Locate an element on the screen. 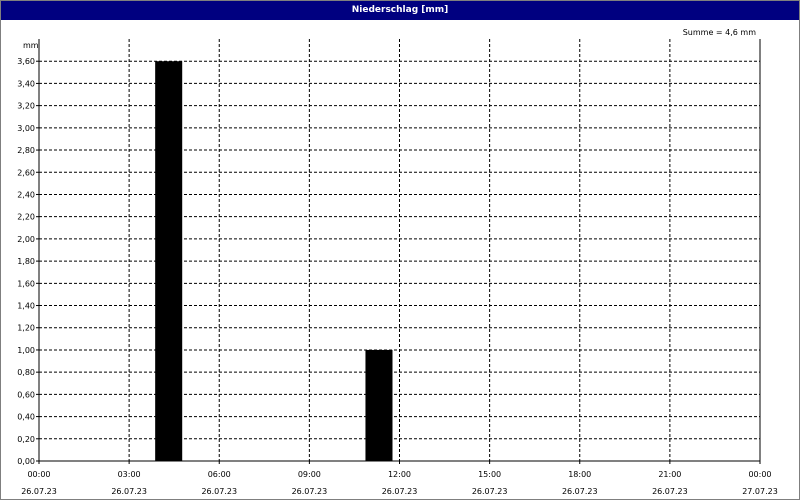 The image size is (800, 500). x-tick-time-label: 12:00 is located at coordinates (399, 474).